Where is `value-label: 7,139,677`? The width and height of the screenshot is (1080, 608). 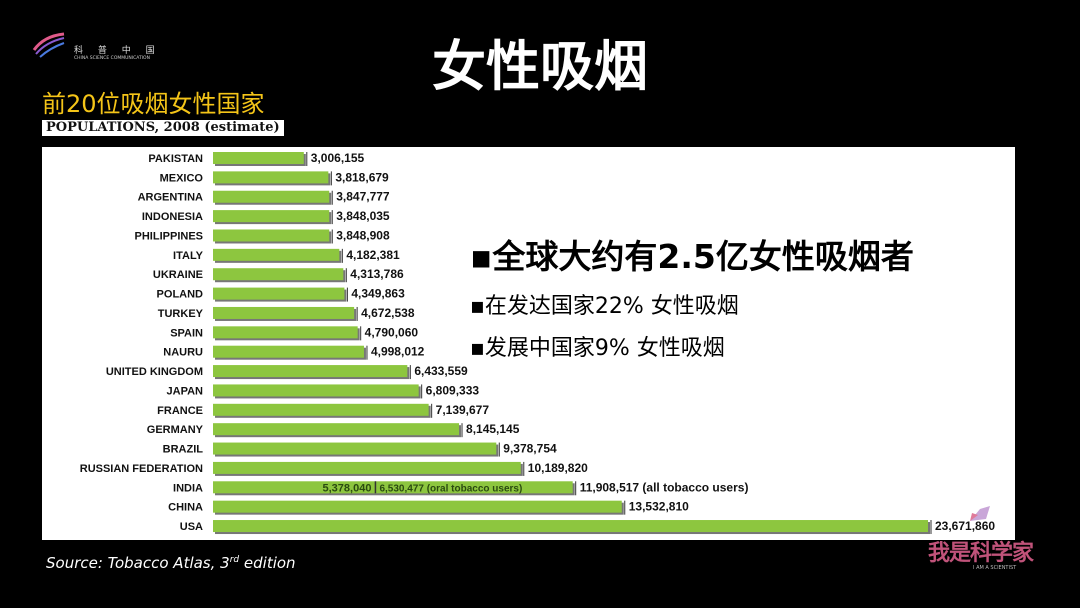 value-label: 7,139,677 is located at coordinates (463, 410).